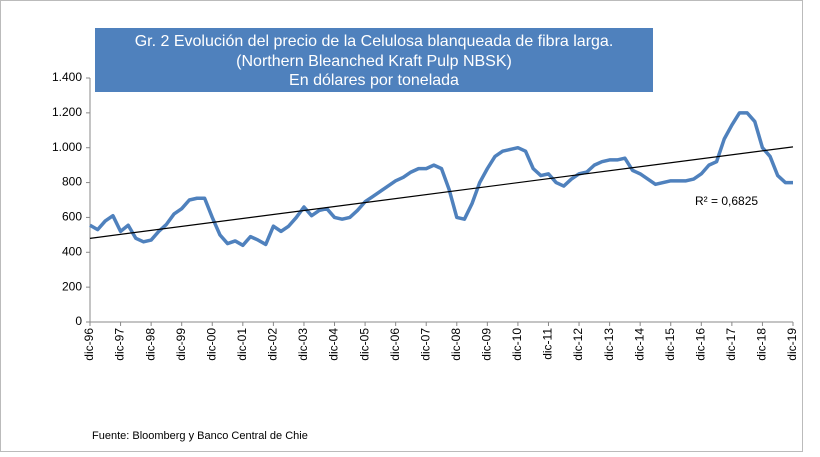  What do you see at coordinates (487, 344) in the screenshot?
I see `x-tick-label: dic-09` at bounding box center [487, 344].